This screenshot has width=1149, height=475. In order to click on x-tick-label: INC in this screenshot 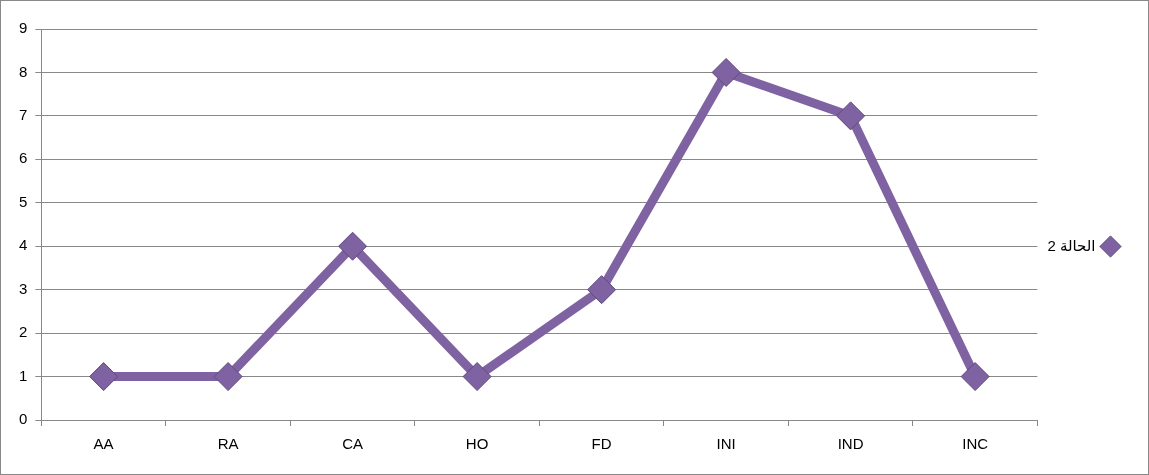, I will do `click(975, 444)`.